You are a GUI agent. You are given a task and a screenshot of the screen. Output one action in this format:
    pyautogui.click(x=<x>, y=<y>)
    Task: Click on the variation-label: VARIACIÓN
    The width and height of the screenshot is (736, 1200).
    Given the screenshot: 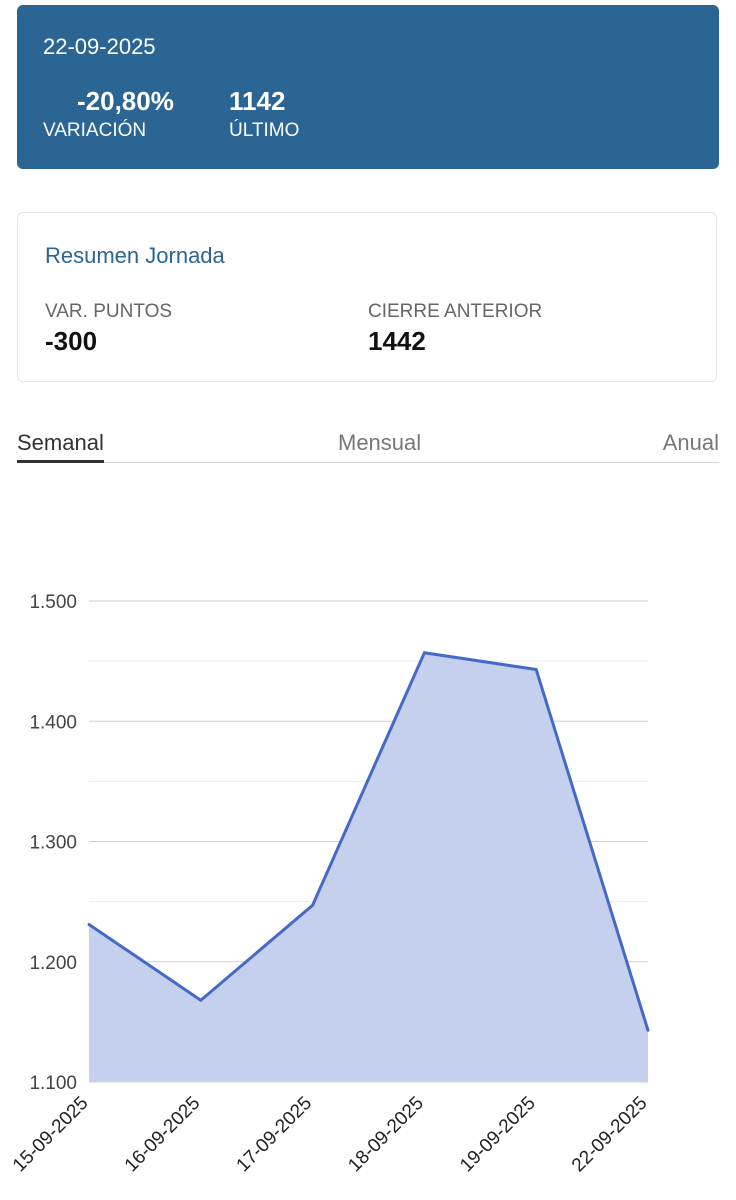 What is the action you would take?
    pyautogui.click(x=95, y=130)
    